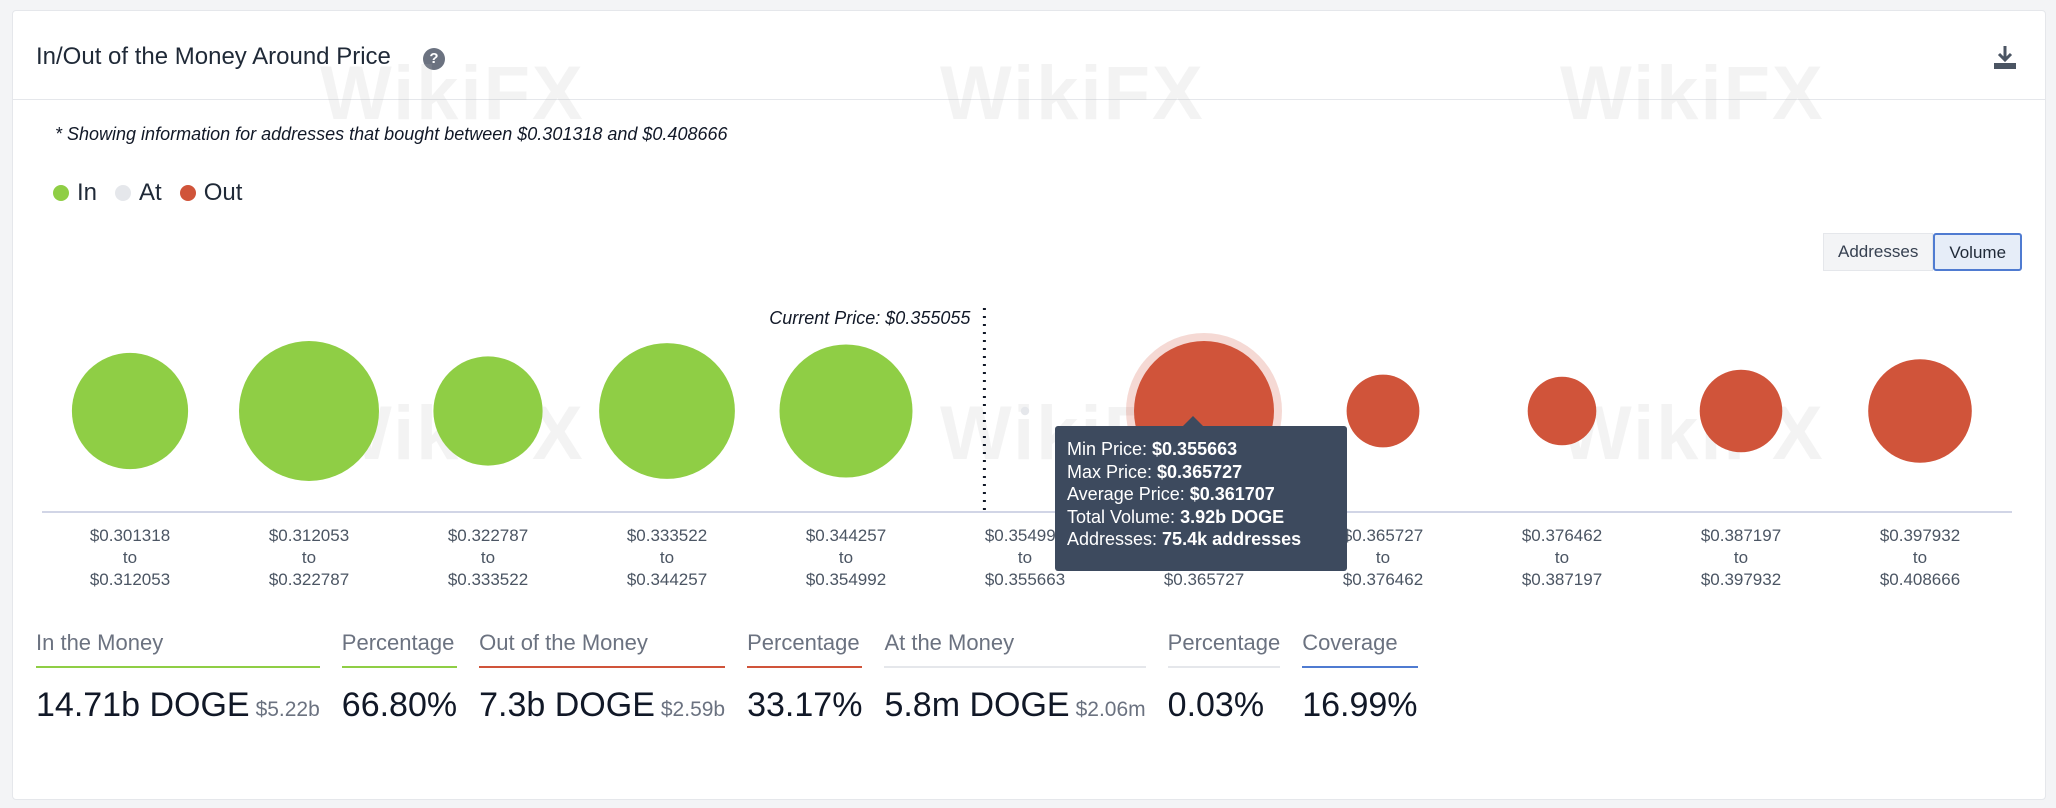 The image size is (2056, 808). Describe the element at coordinates (602, 649) in the screenshot. I see `stat-label: Out of the Money` at that location.